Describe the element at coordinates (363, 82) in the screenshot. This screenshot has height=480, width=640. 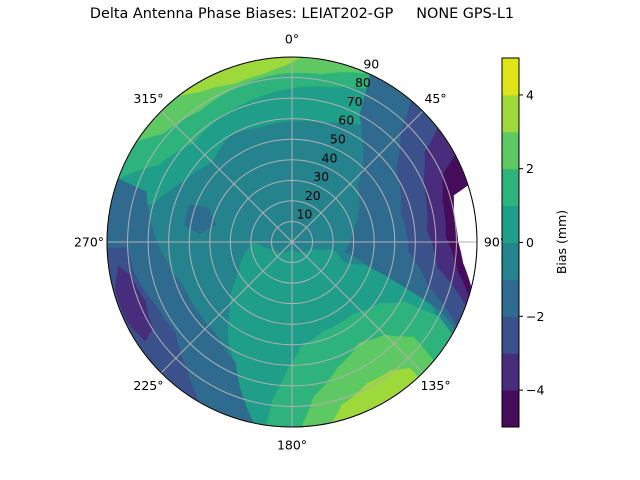
I see `r-tick-label: 80` at that location.